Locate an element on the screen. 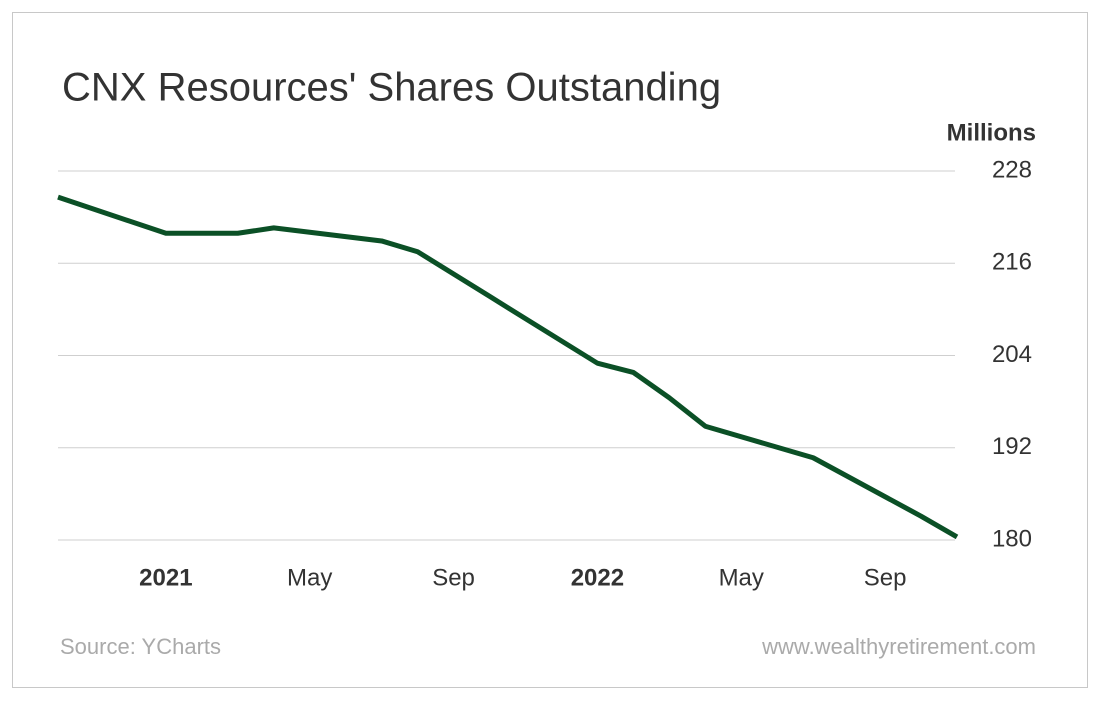  x-tick-label: 2022 is located at coordinates (597, 577).